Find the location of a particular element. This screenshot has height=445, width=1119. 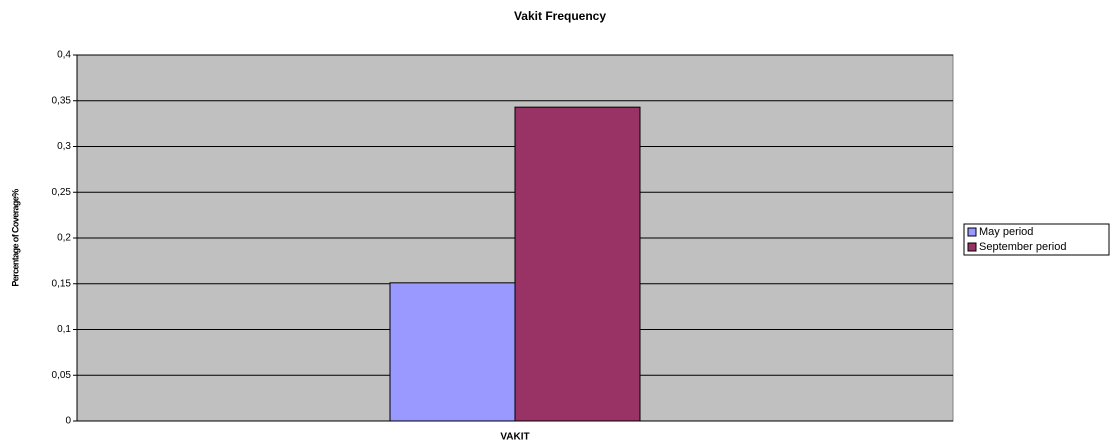

y-tick-label: 0,3 is located at coordinates (64, 146).